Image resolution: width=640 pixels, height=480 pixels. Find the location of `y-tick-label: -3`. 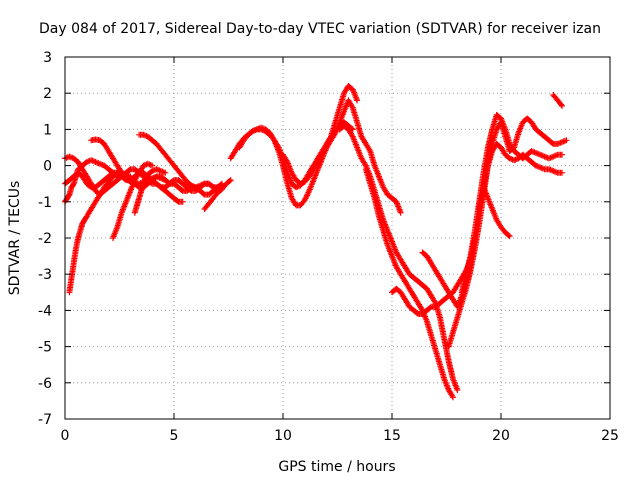

y-tick-label: -3 is located at coordinates (45, 275).